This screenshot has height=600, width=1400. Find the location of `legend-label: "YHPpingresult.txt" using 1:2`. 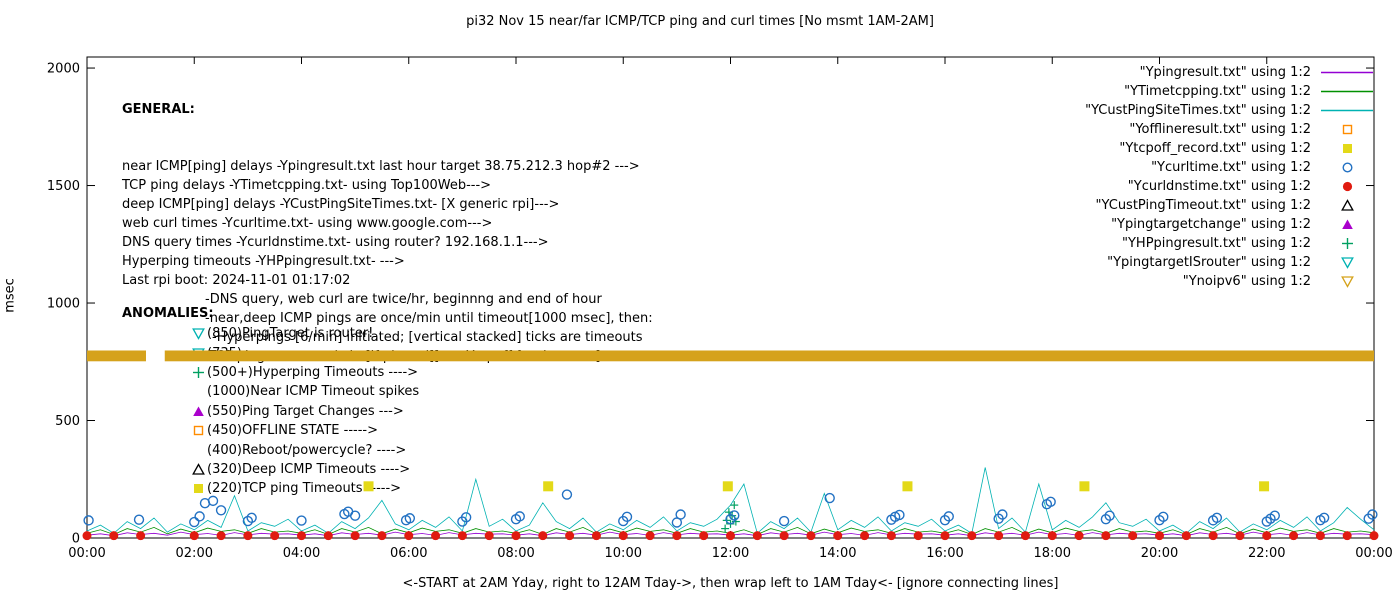

legend-label: "YHPpingresult.txt" using 1:2 is located at coordinates (1216, 243).